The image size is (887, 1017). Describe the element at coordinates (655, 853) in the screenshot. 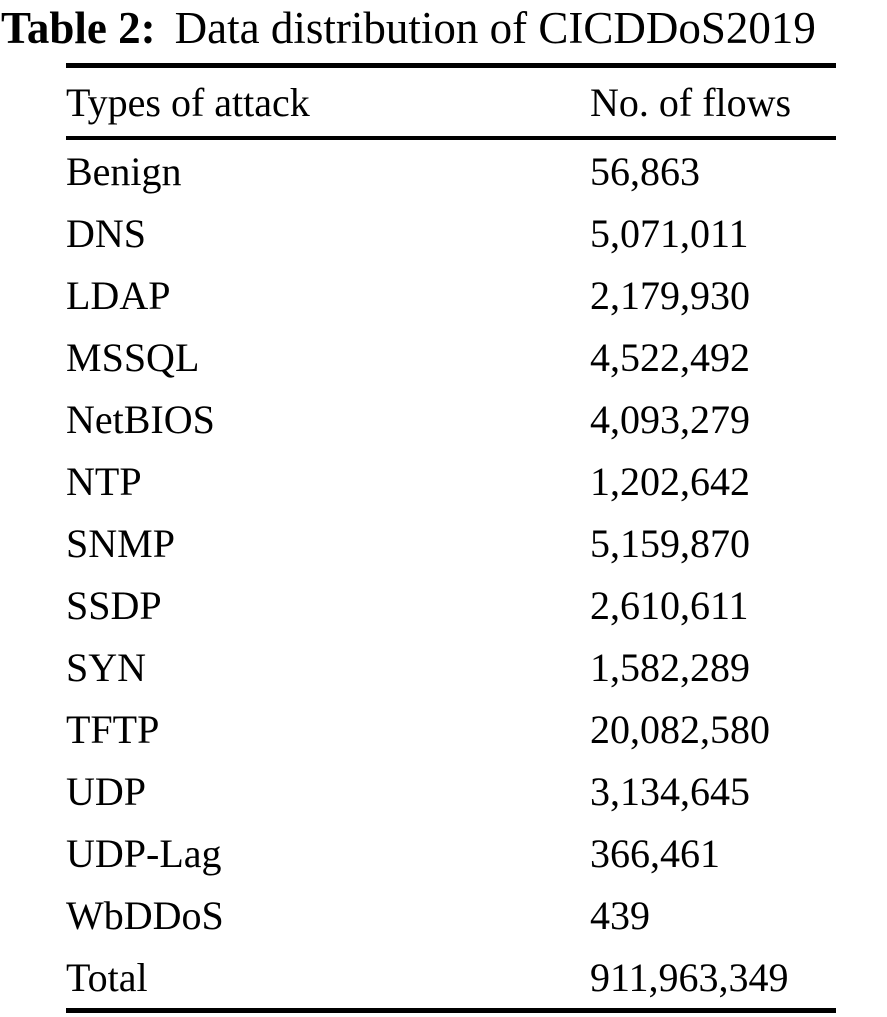

I see `flow-count-cell: 366,461` at that location.